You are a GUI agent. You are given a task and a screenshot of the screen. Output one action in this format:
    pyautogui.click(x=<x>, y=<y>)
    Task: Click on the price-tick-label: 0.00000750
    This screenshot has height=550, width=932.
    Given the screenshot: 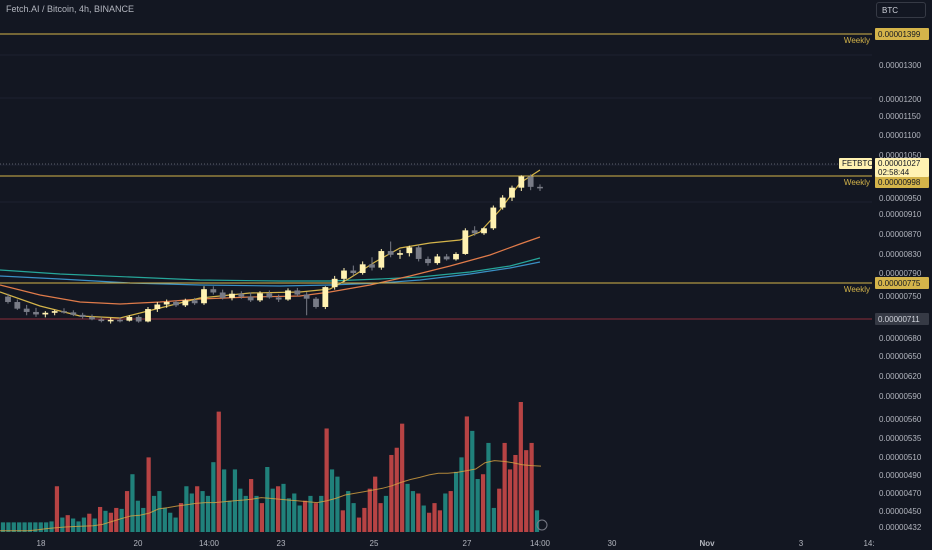 What is the action you would take?
    pyautogui.click(x=900, y=296)
    